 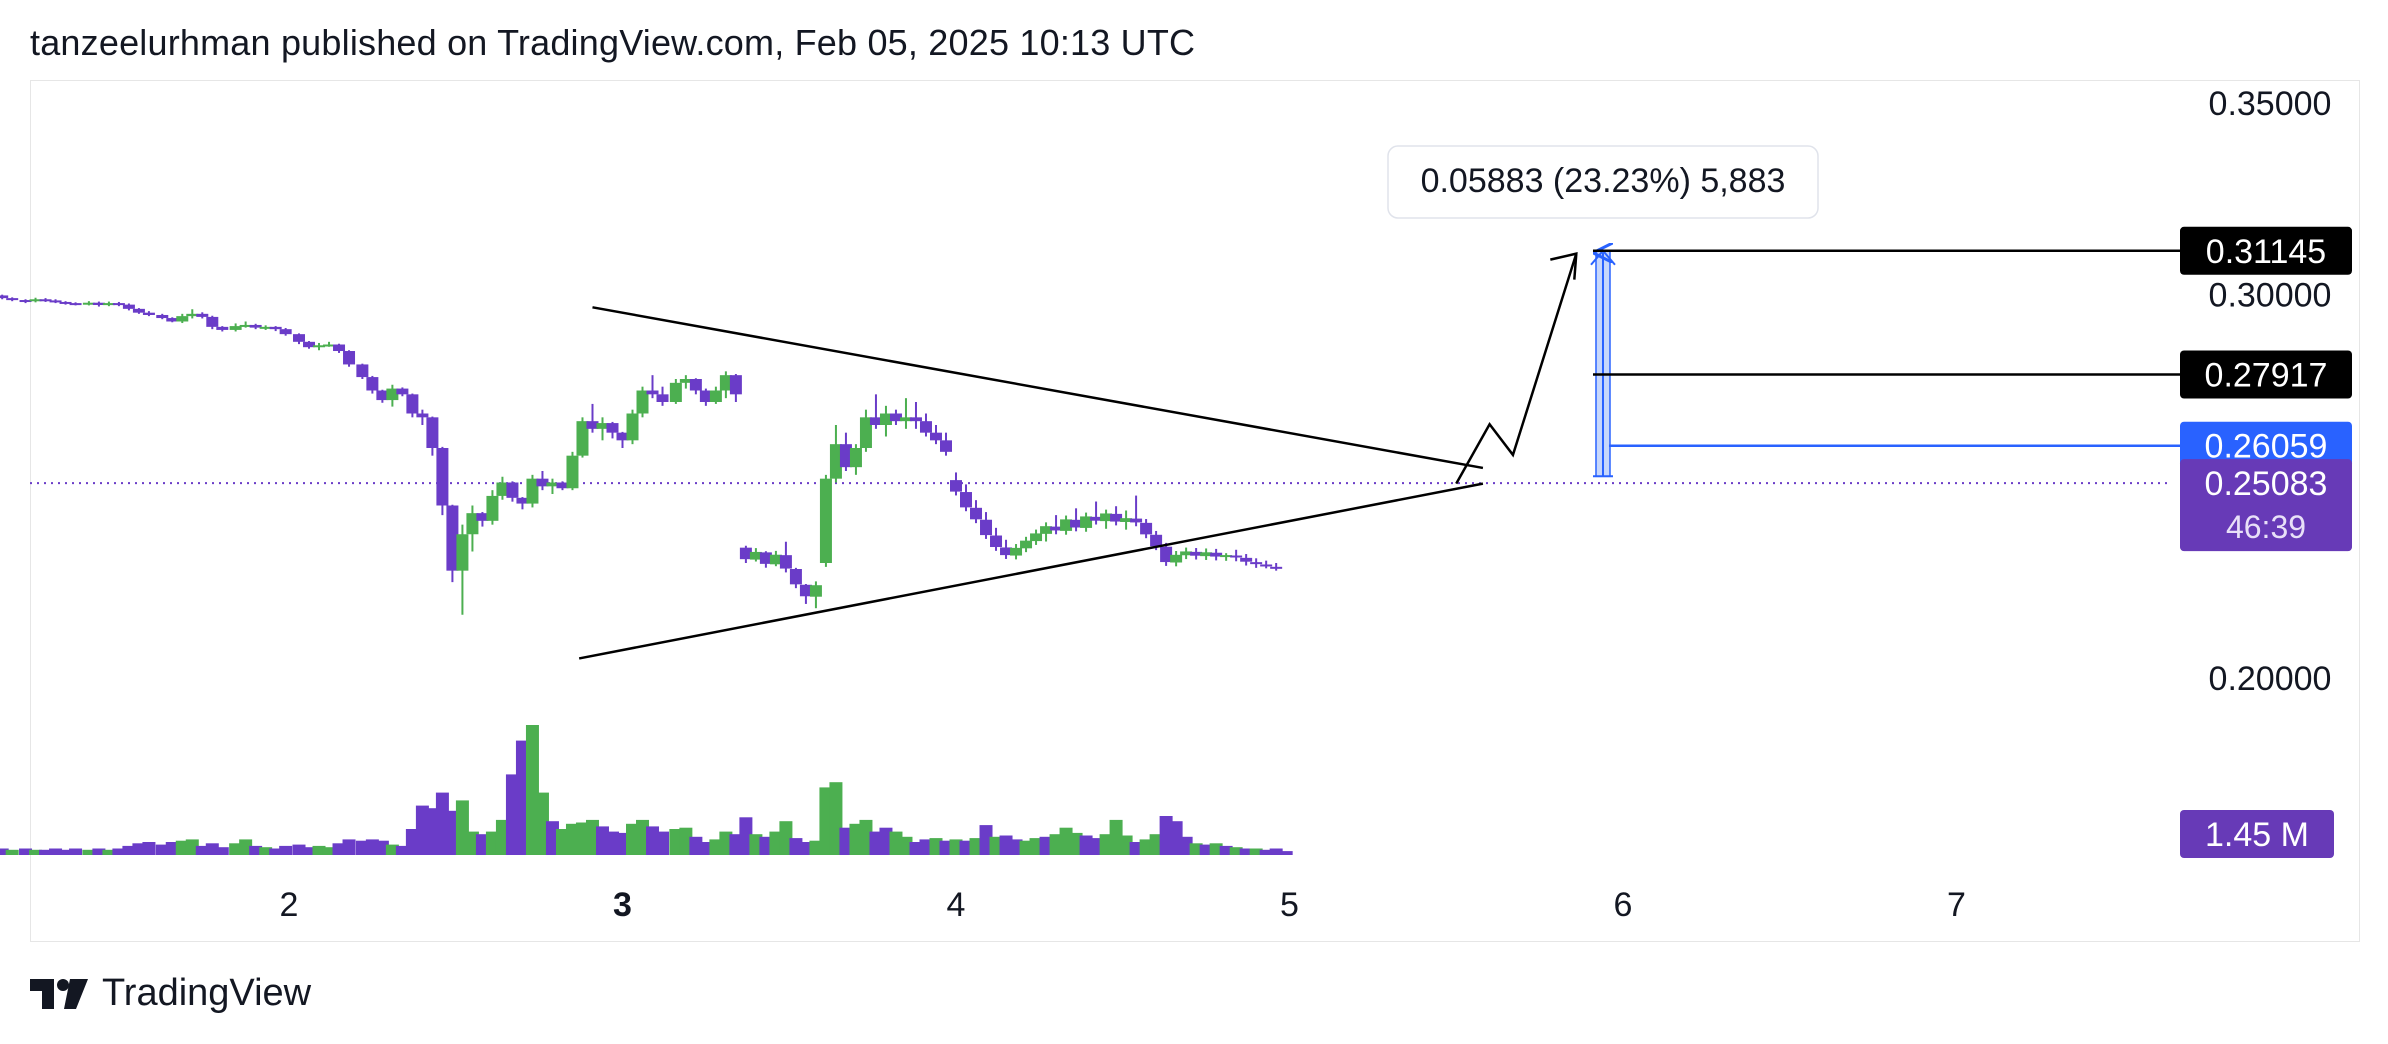 I want to click on measure-label-text: 0.05883 (23.23%) 5,883, so click(x=1603, y=181).